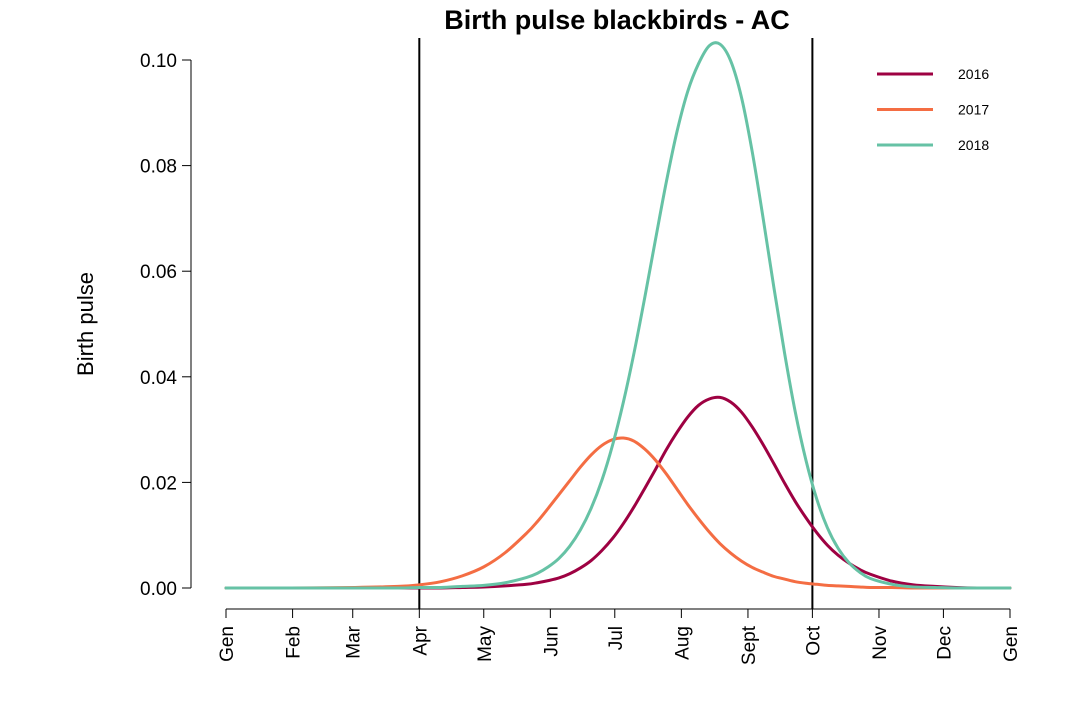  What do you see at coordinates (749, 645) in the screenshot?
I see `x-tick-label: Sept` at bounding box center [749, 645].